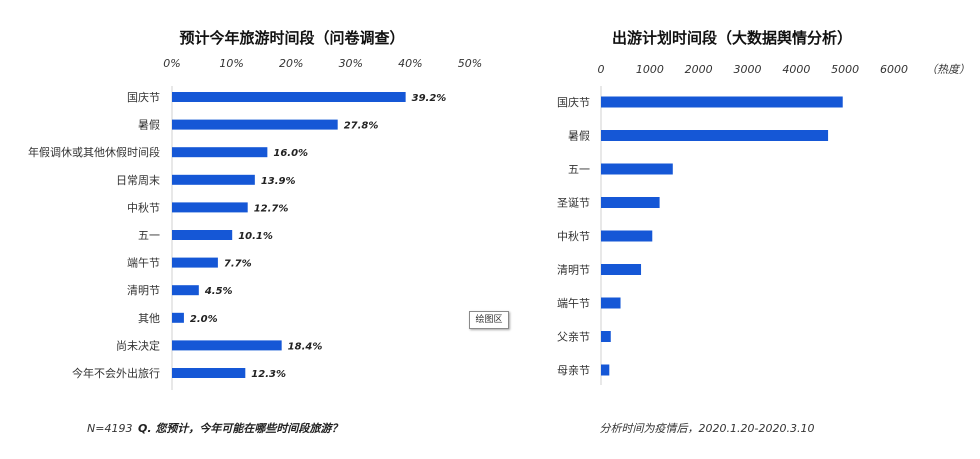 This screenshot has width=980, height=459. What do you see at coordinates (579, 169) in the screenshot?
I see `right-category-label: 五一` at bounding box center [579, 169].